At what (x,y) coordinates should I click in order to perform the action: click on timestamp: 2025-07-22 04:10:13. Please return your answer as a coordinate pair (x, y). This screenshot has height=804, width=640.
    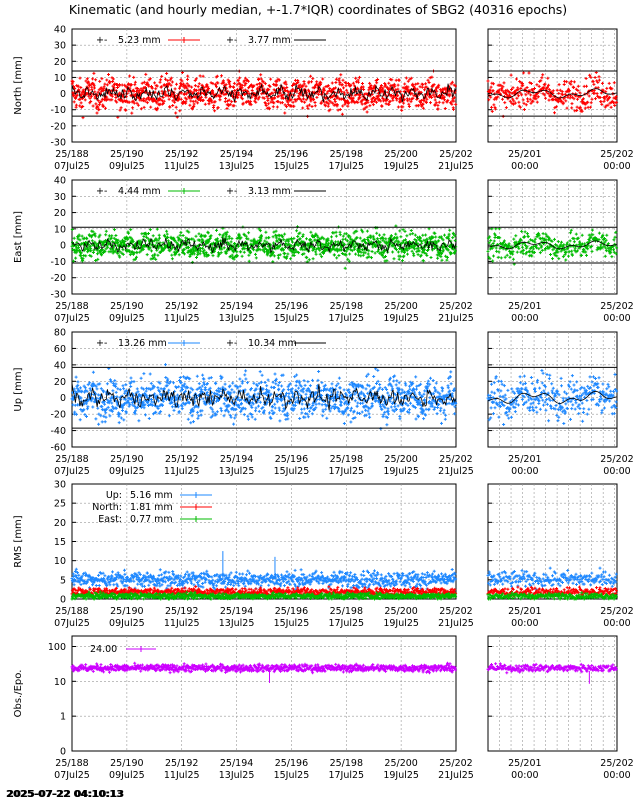
    Looking at the image, I should click on (64, 794).